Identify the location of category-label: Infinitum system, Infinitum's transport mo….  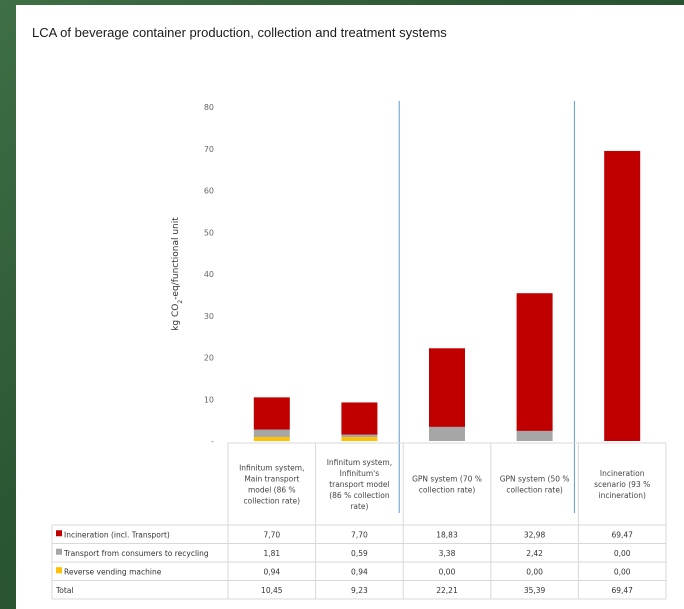
(359, 484).